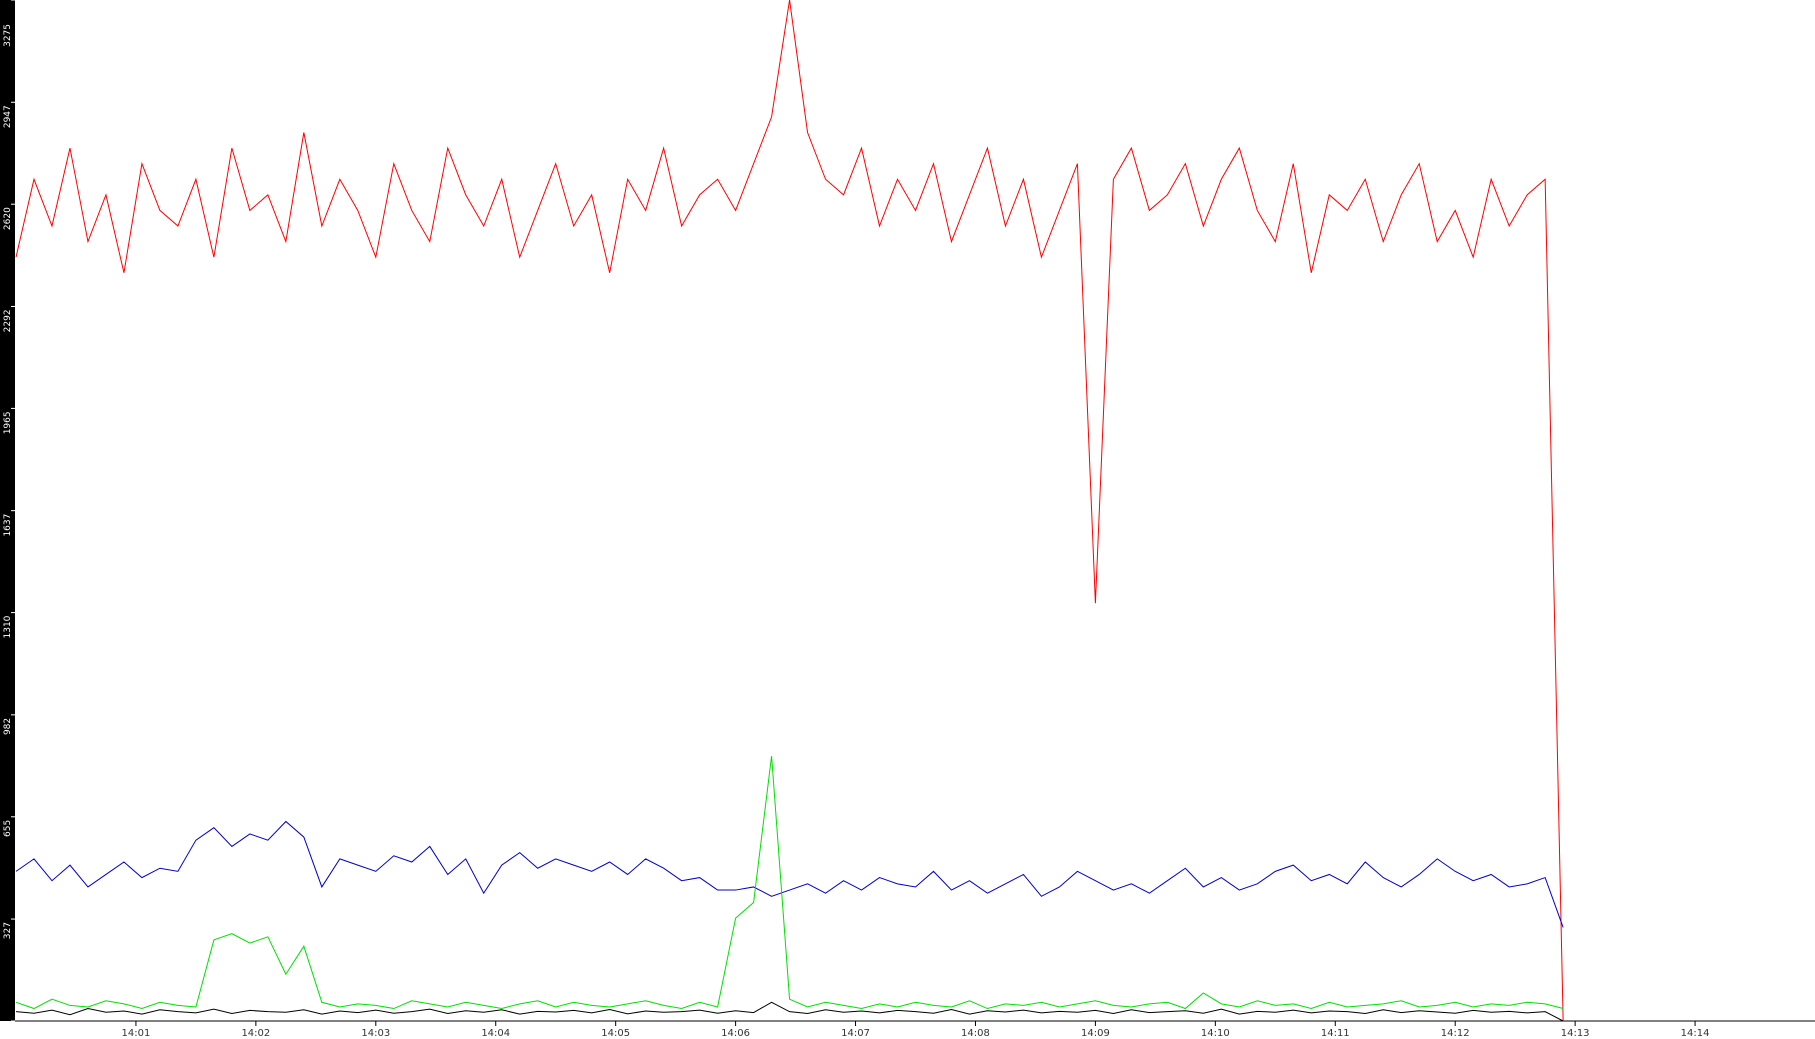 This screenshot has width=1815, height=1039. Describe the element at coordinates (975, 1033) in the screenshot. I see `x-tick-label: 14:08` at that location.